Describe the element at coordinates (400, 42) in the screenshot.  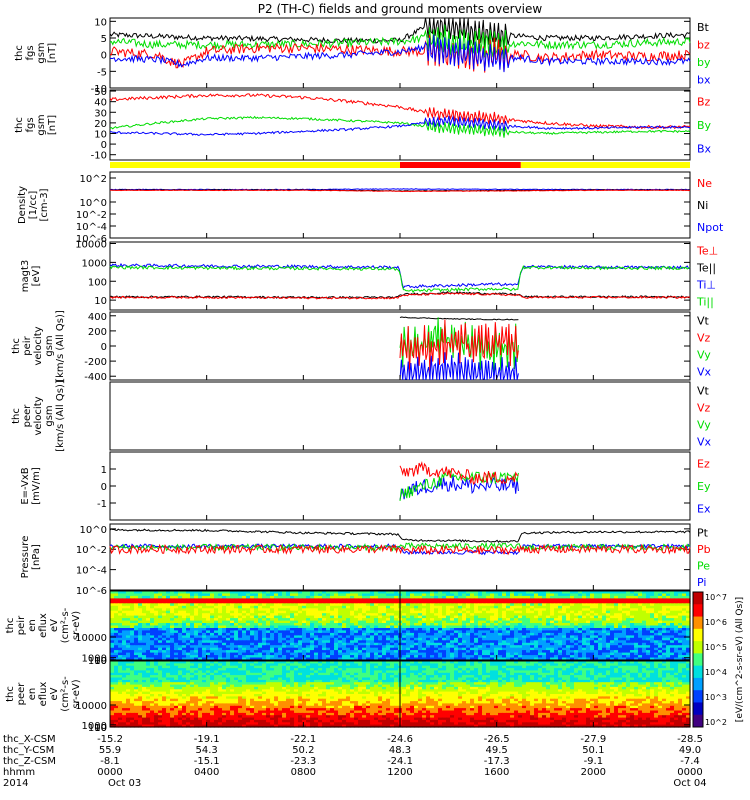
I see `series-line-by` at that location.